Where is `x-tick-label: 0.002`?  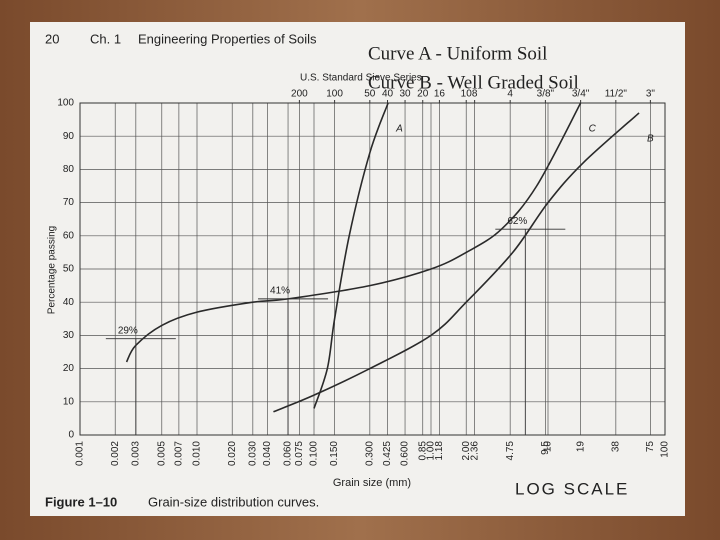 x-tick-label: 0.002 is located at coordinates (115, 453).